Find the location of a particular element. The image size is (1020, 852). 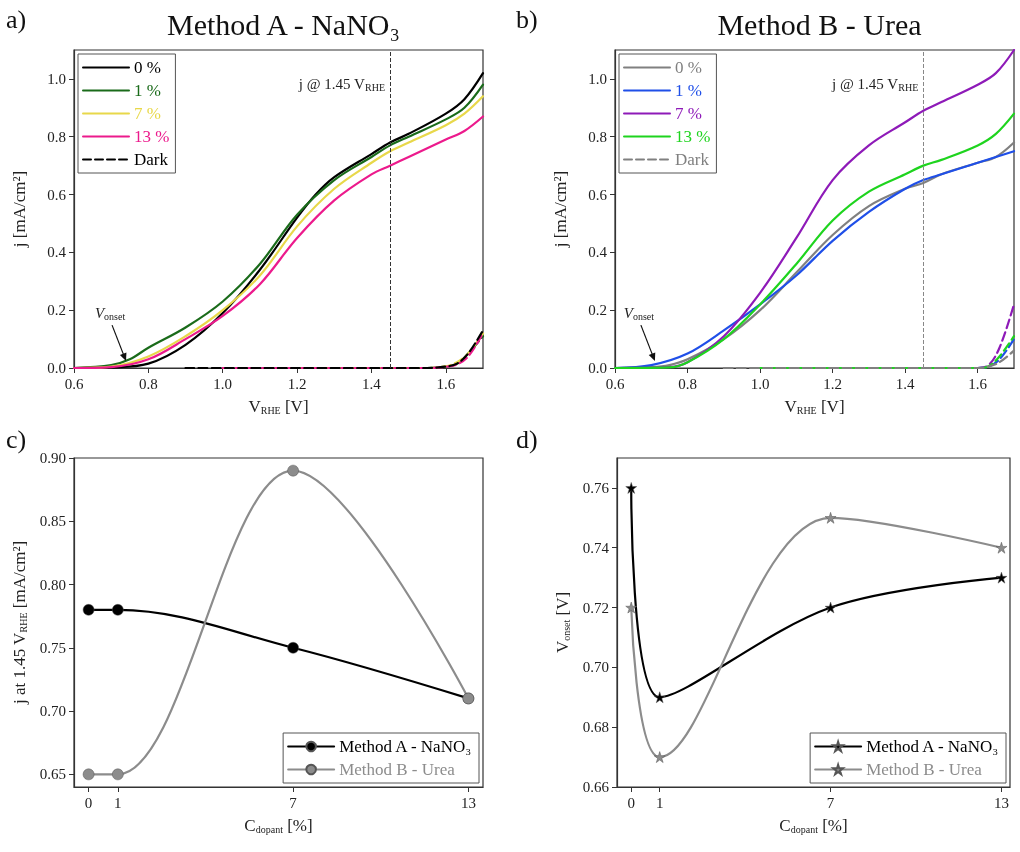

y-tick-label: 0.72 is located at coordinates (595, 607).